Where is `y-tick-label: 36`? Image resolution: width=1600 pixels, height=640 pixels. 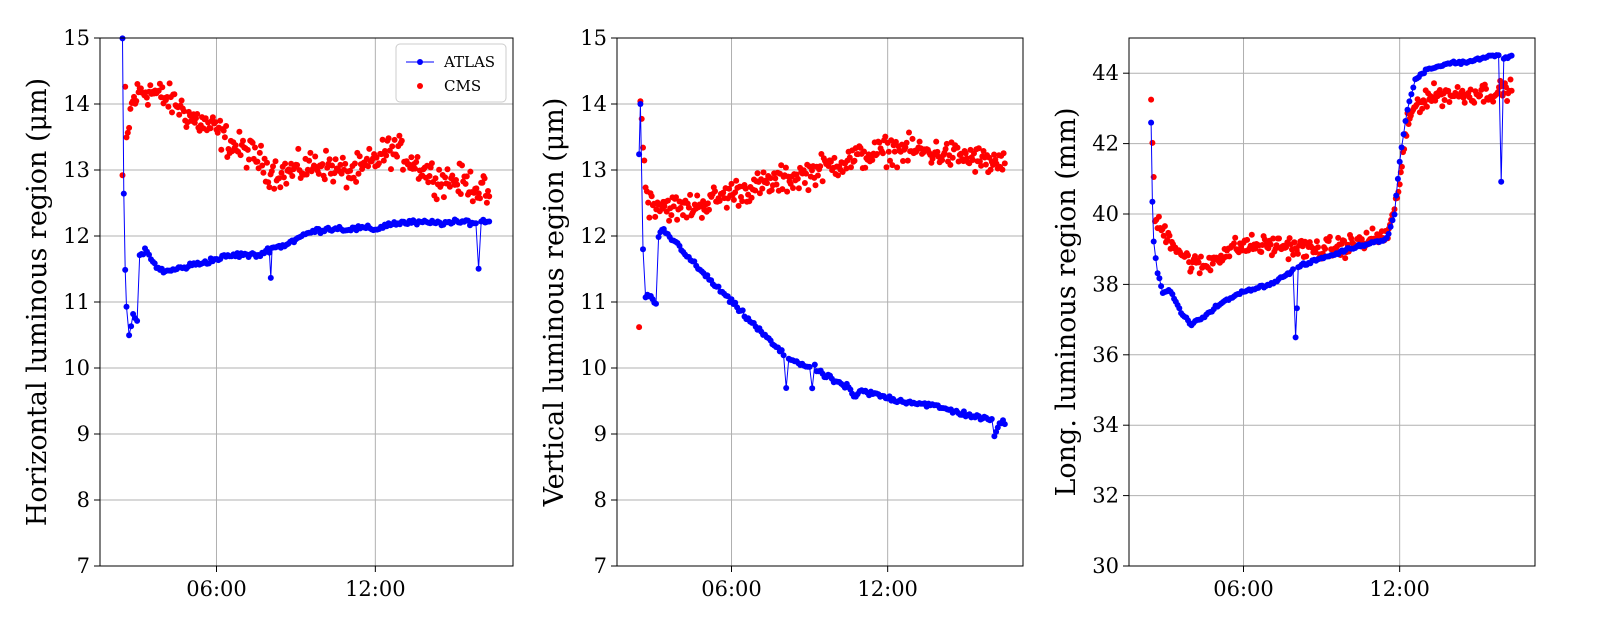 y-tick-label: 36 is located at coordinates (1105, 355).